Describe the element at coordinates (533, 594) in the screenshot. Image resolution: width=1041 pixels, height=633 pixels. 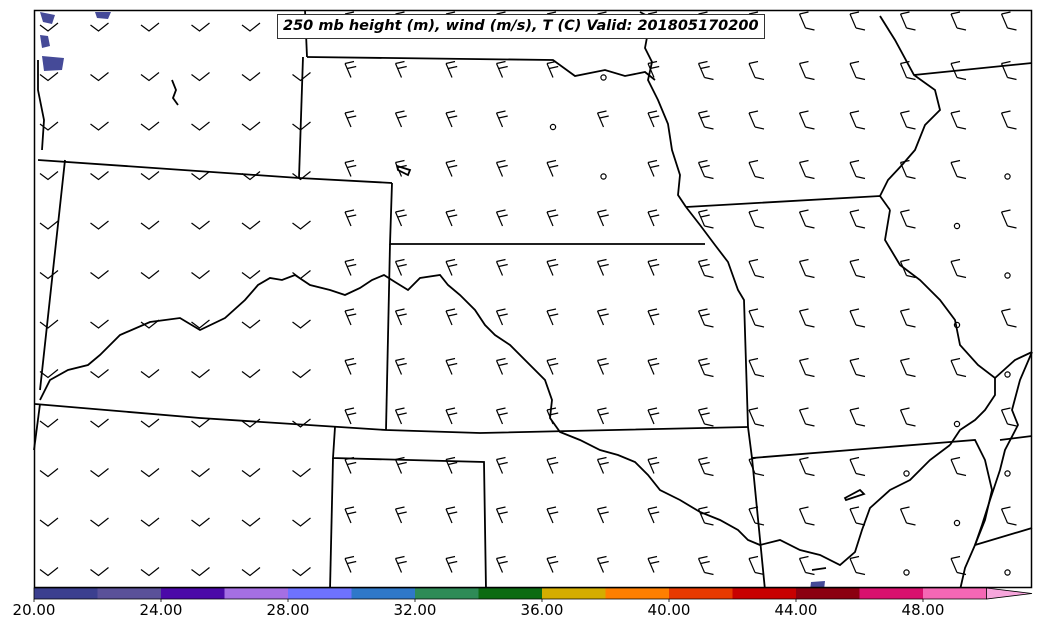
I see `colorbar` at that location.